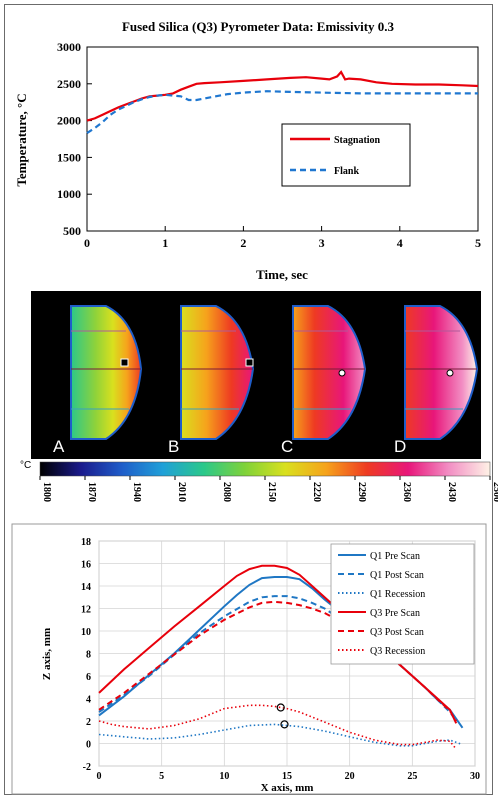 The height and width of the screenshot is (799, 498). I want to click on chart1-ylabel: Temperature, °C, so click(21, 139).